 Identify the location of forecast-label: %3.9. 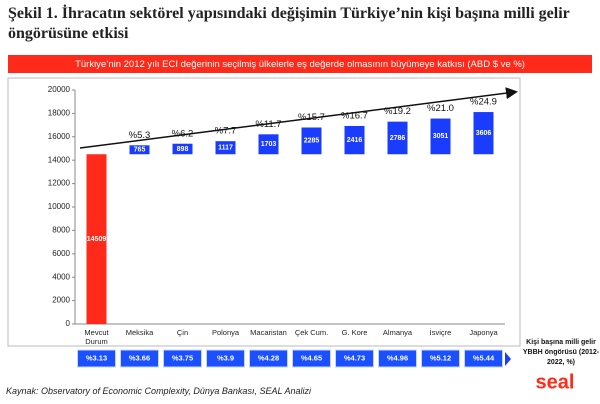
(225, 357).